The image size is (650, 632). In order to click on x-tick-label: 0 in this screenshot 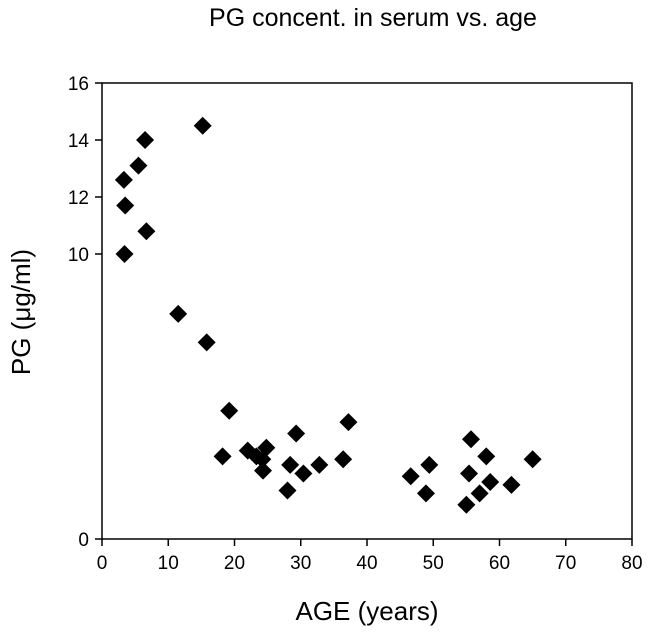, I will do `click(102, 563)`.